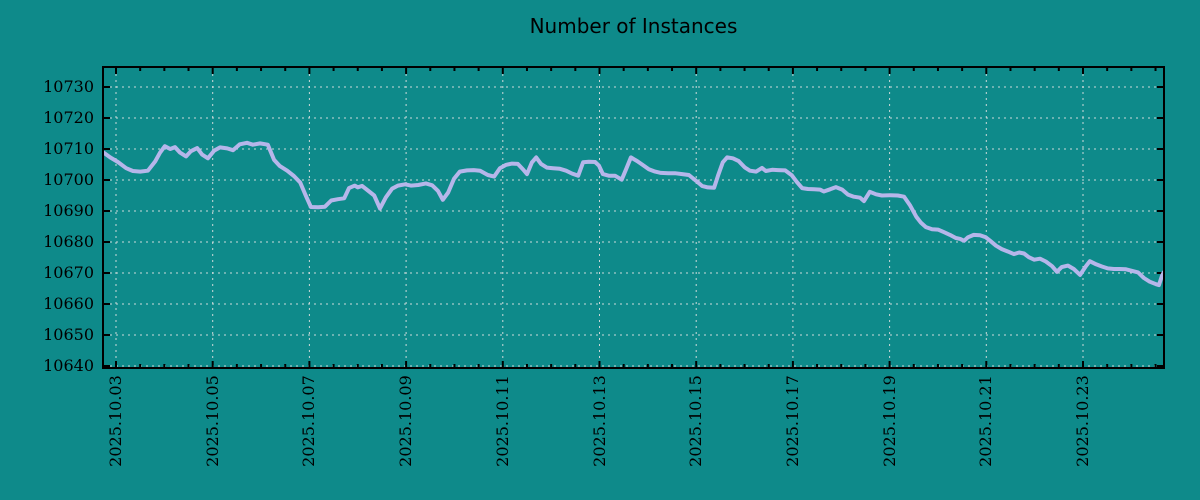  What do you see at coordinates (406, 421) in the screenshot?
I see `x-tick-label: 2025.10.09` at bounding box center [406, 421].